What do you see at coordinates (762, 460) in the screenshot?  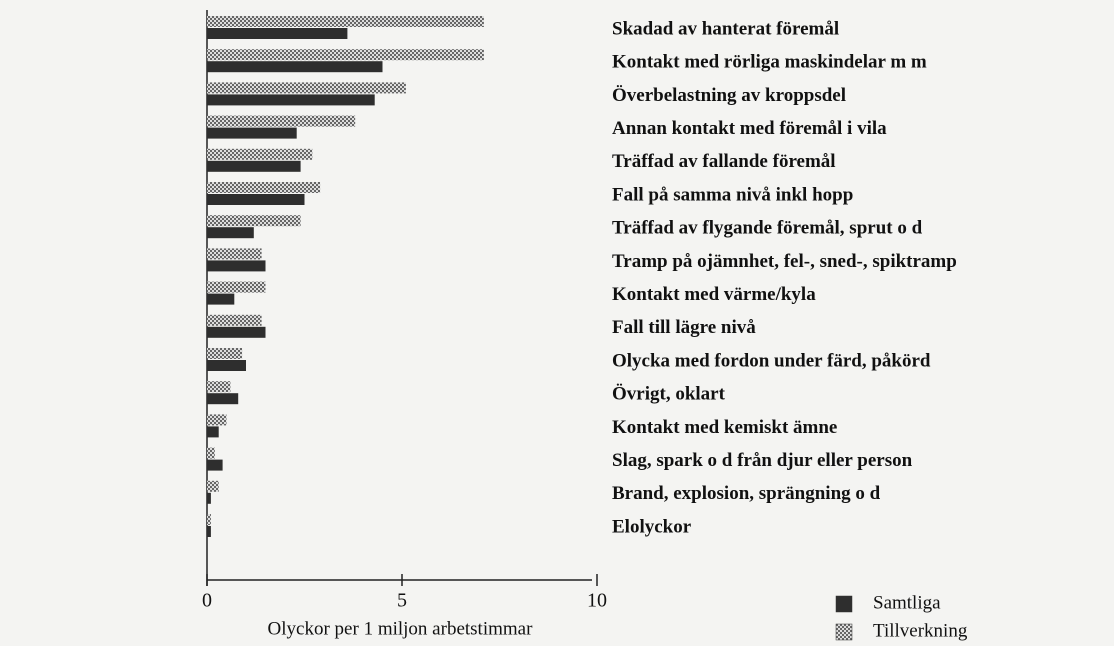 I see `category-label: Slag, spark o d från djur eller person` at bounding box center [762, 460].